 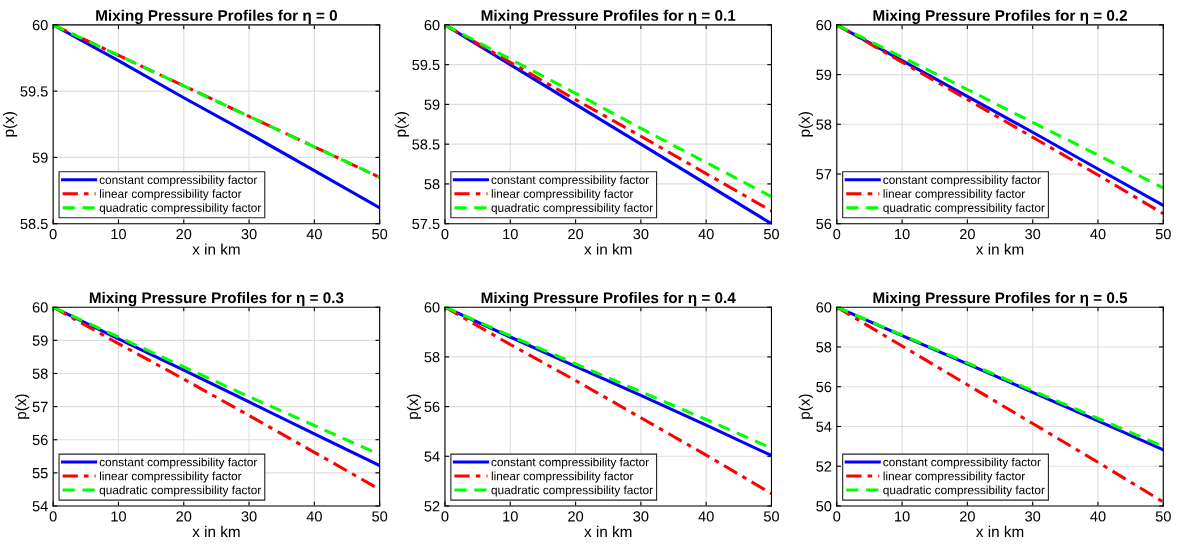 What do you see at coordinates (1000, 299) in the screenshot?
I see `chart-title: Mixing Pressure Profiles for η = 0.5` at bounding box center [1000, 299].